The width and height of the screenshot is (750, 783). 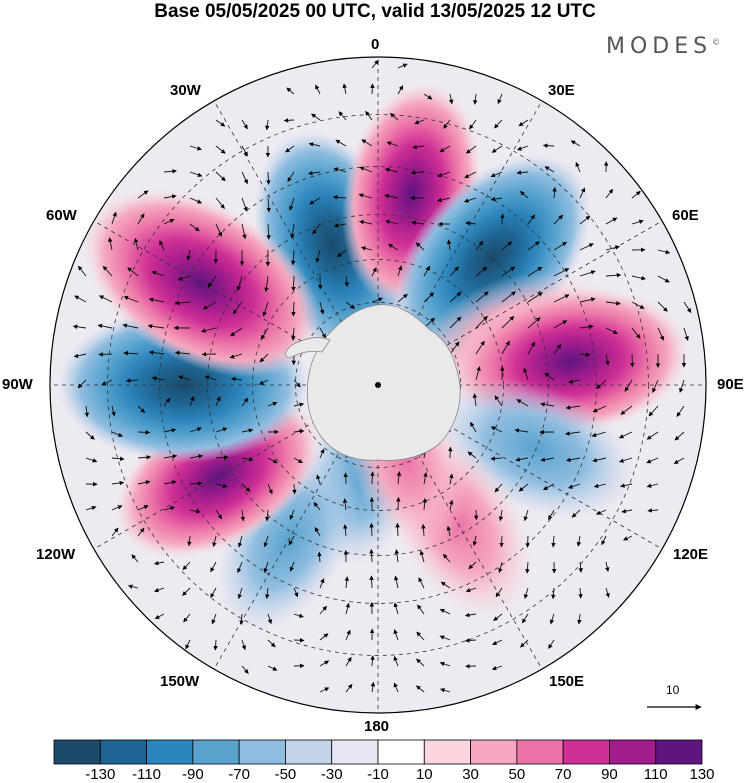 I want to click on colorbar-tick-label: -50, so click(x=285, y=774).